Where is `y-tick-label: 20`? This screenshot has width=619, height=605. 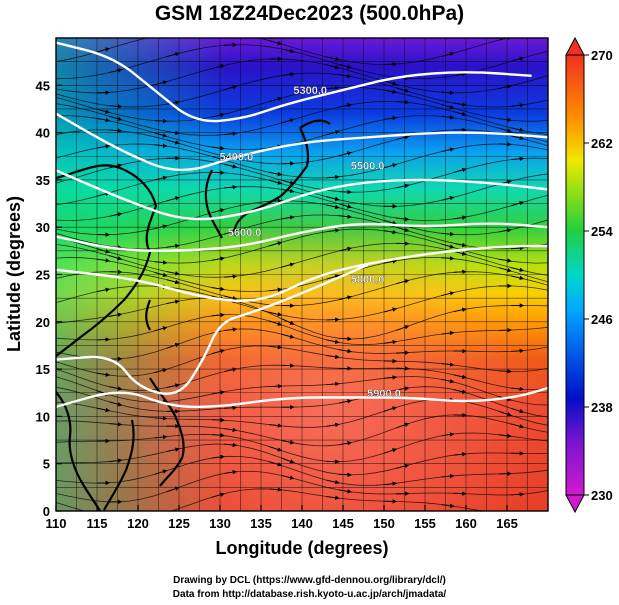
y-tick-label: 20 is located at coordinates (43, 322).